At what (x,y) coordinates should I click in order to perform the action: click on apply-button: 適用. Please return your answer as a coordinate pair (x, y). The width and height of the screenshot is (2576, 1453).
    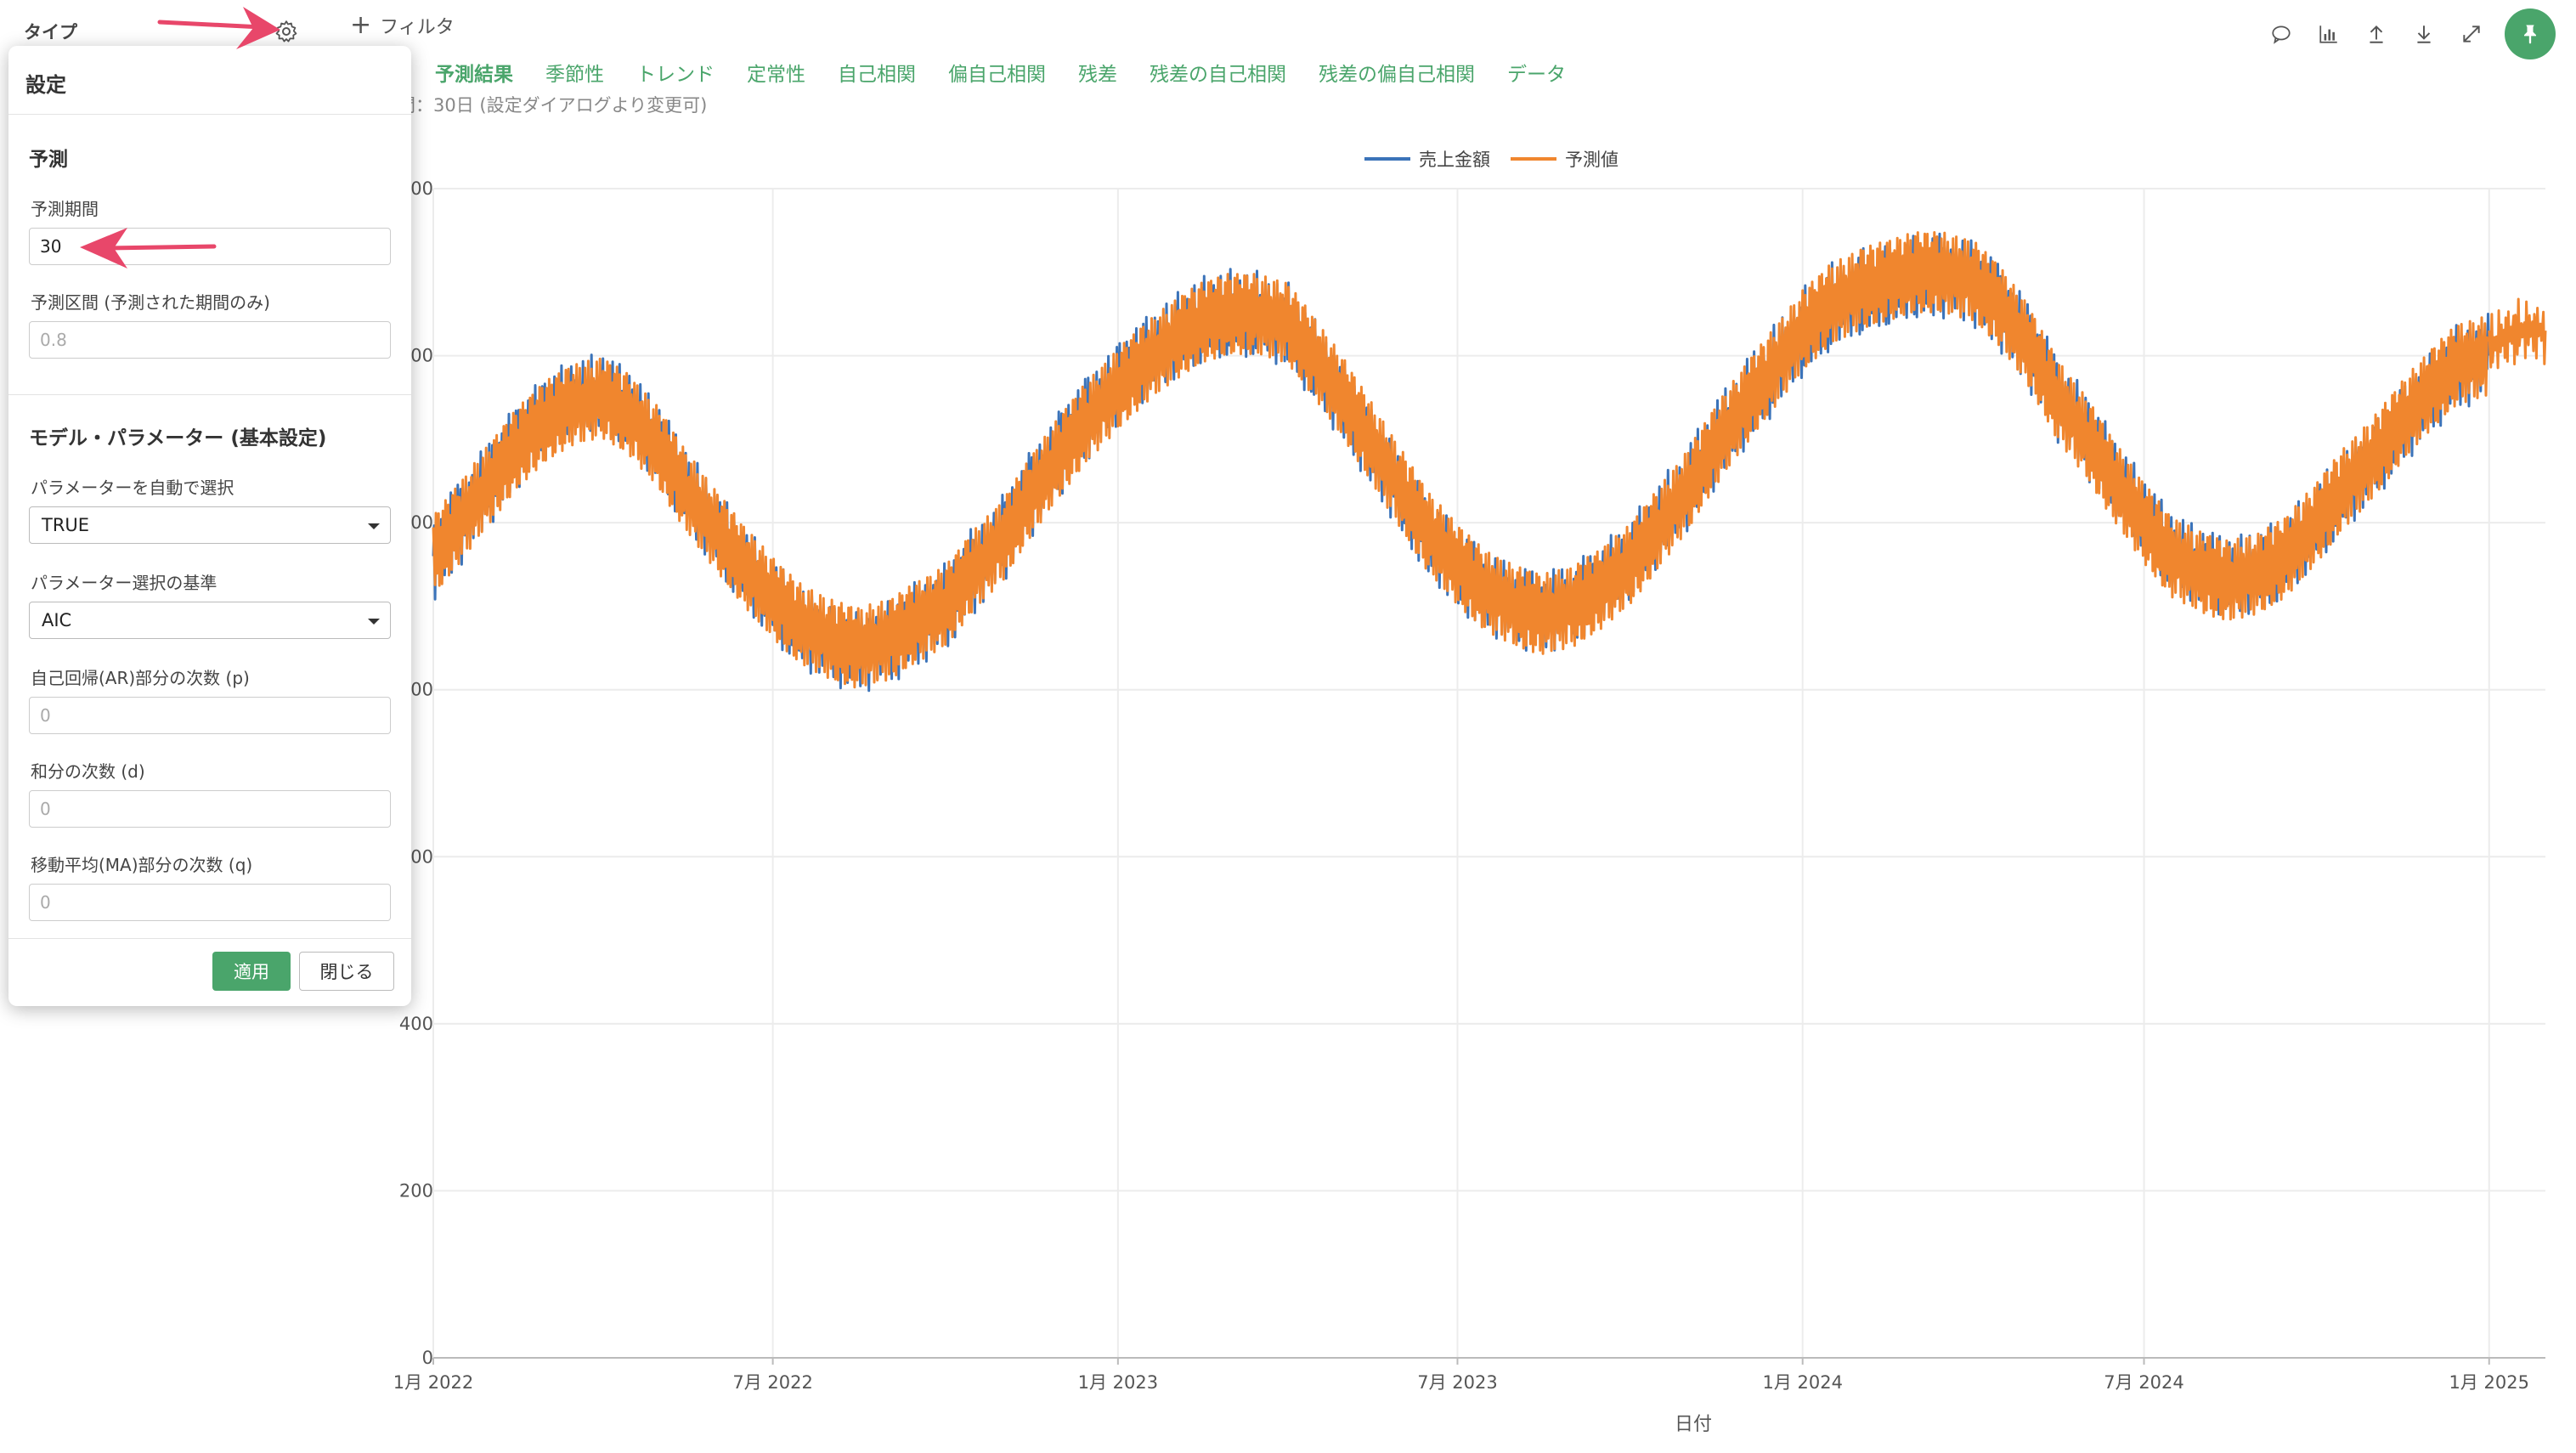
    Looking at the image, I should click on (252, 971).